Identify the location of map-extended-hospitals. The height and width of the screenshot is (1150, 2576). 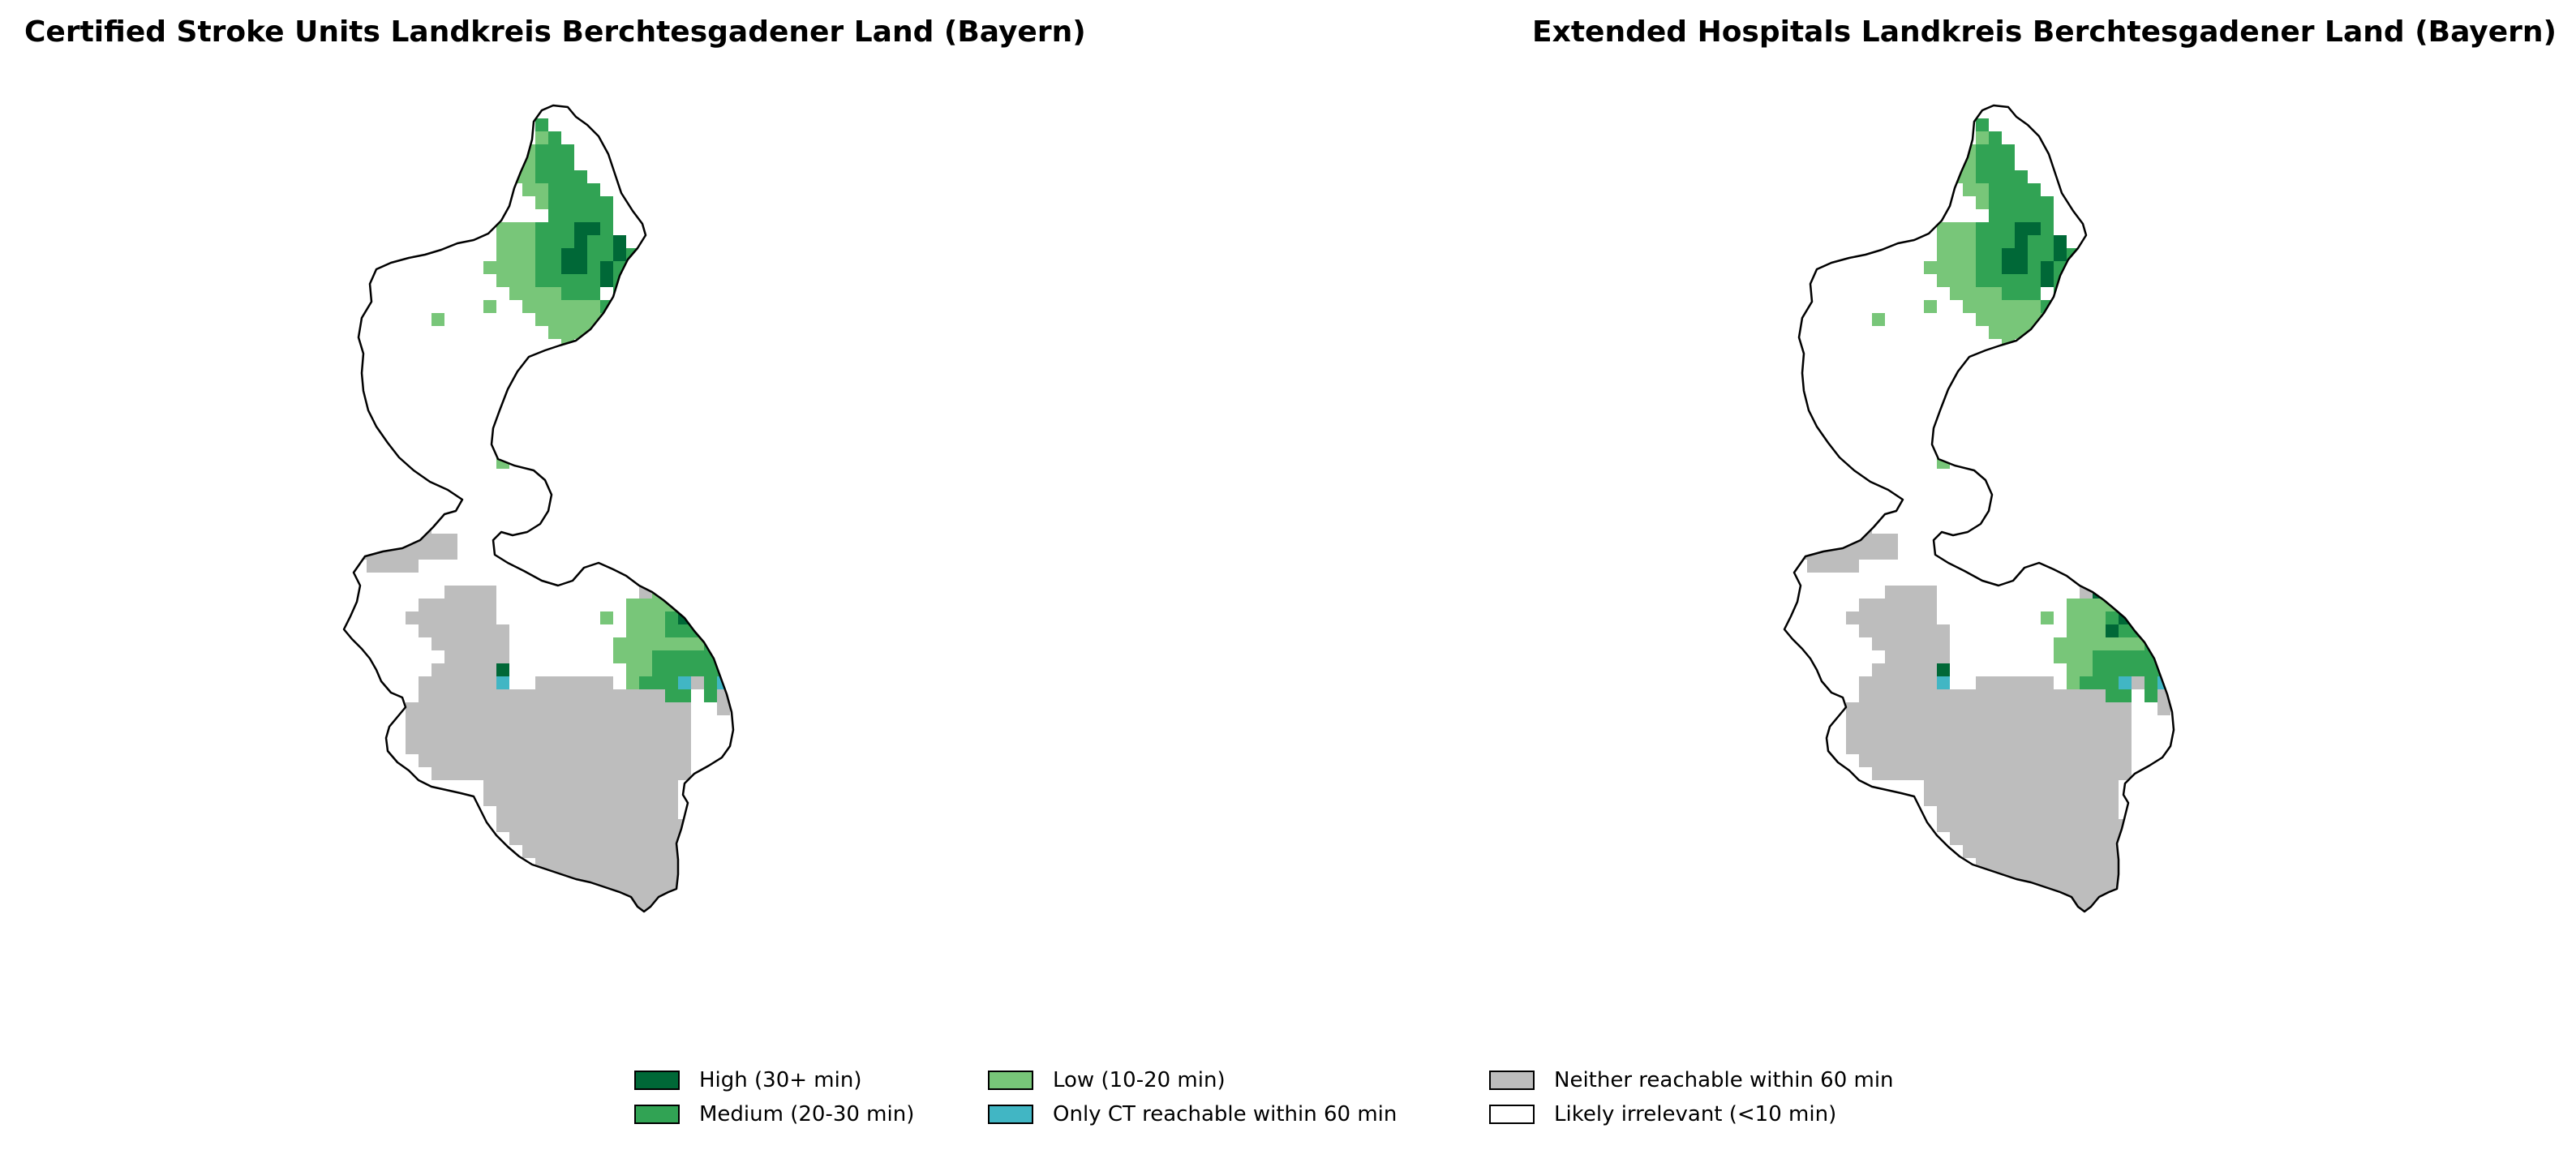
(2002, 508).